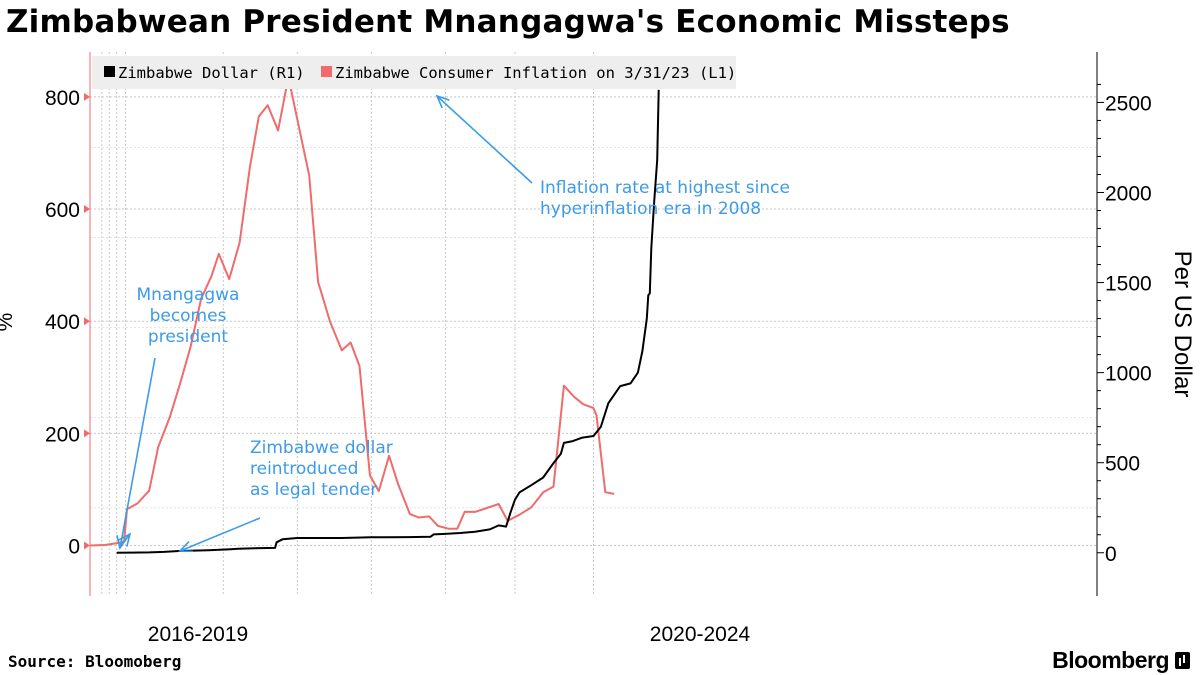 The width and height of the screenshot is (1200, 675). Describe the element at coordinates (62, 434) in the screenshot. I see `left-tick-label: 200` at that location.